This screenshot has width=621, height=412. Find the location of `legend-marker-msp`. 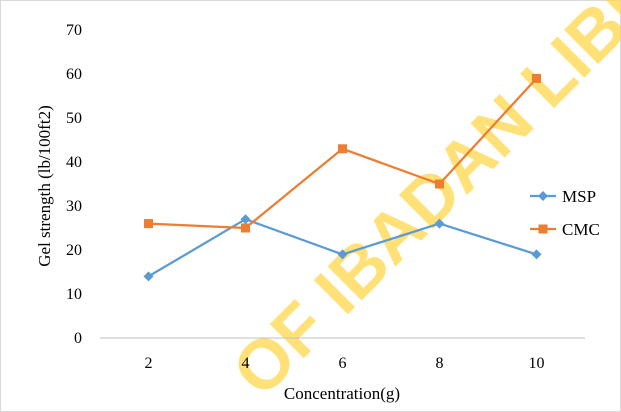

legend-marker-msp is located at coordinates (543, 196).